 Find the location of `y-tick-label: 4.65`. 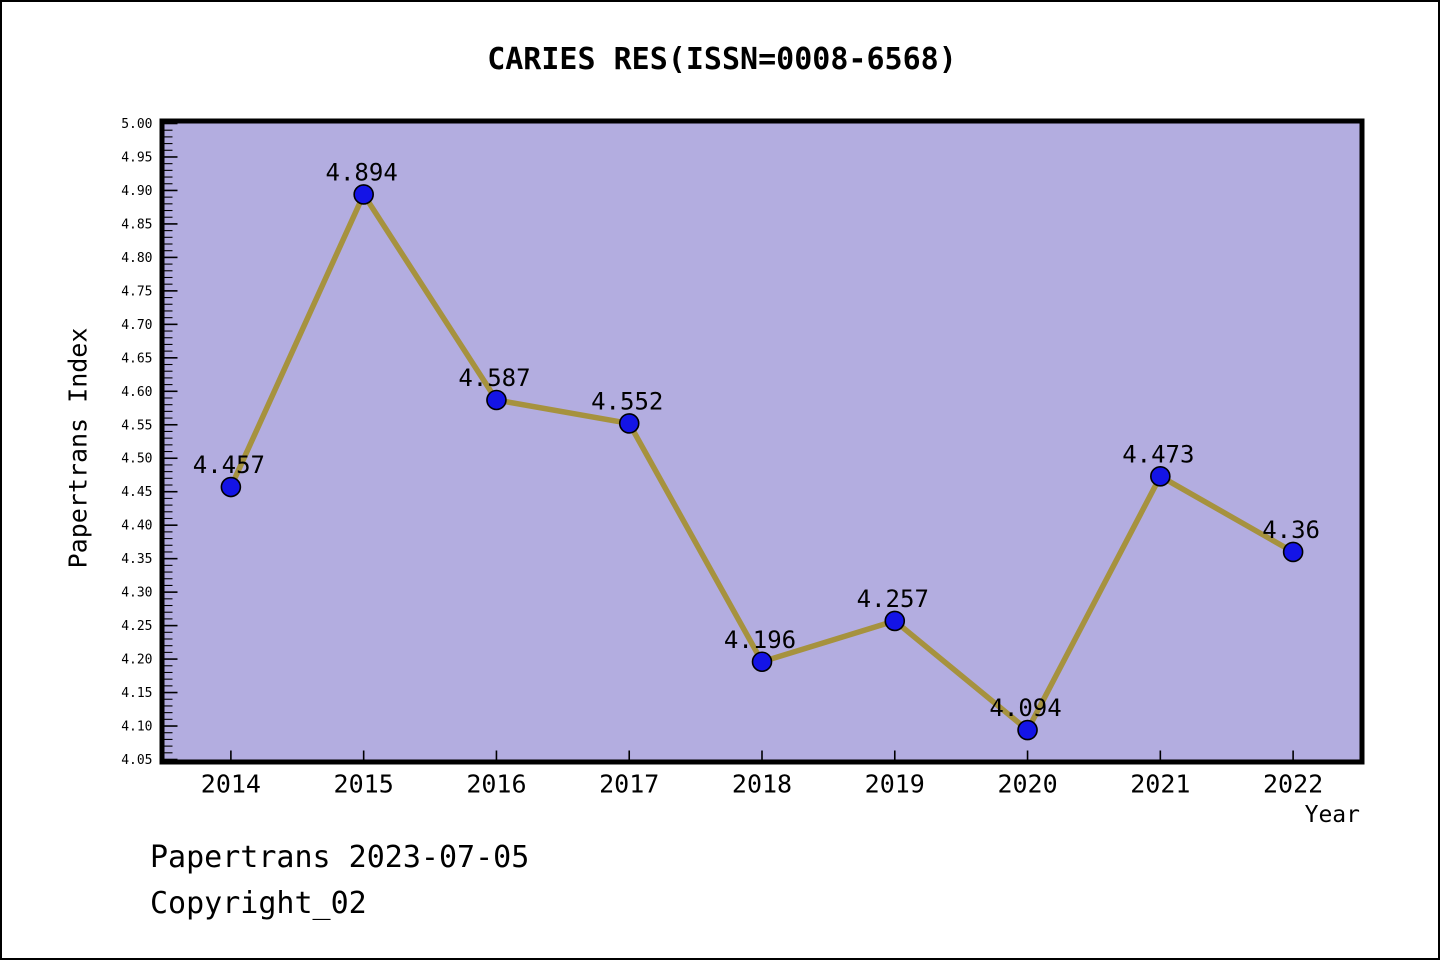

y-tick-label: 4.65 is located at coordinates (136, 358).